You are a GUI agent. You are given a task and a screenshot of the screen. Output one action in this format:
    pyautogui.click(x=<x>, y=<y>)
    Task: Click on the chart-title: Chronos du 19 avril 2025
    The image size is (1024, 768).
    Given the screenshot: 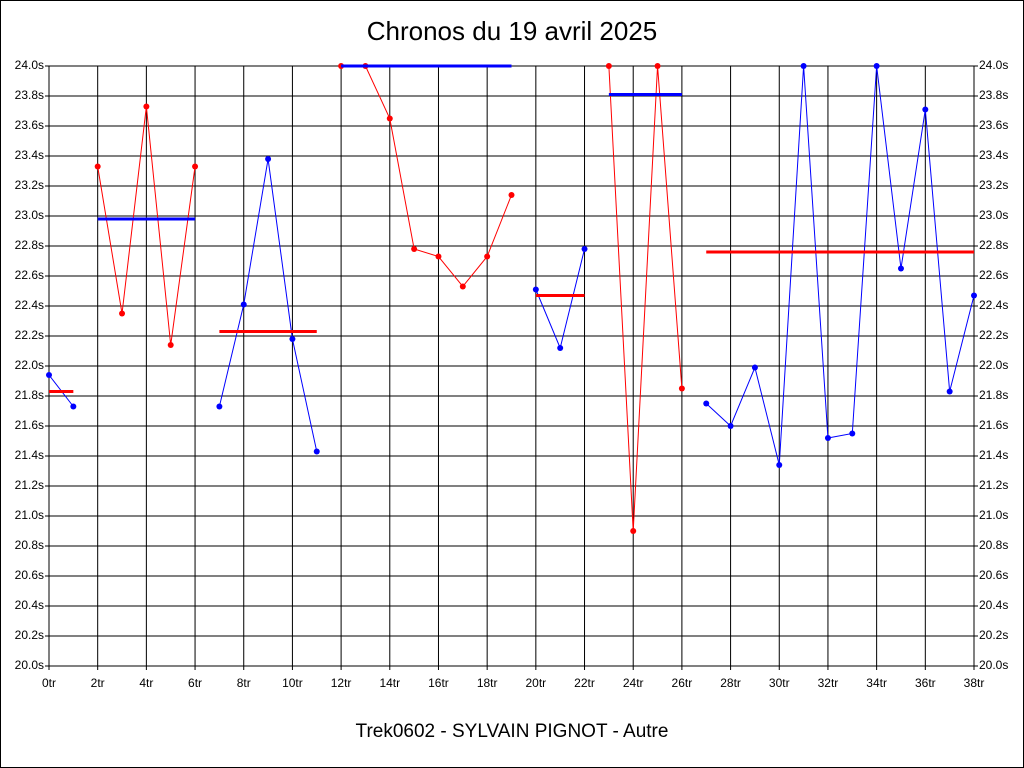 What is the action you would take?
    pyautogui.click(x=512, y=31)
    